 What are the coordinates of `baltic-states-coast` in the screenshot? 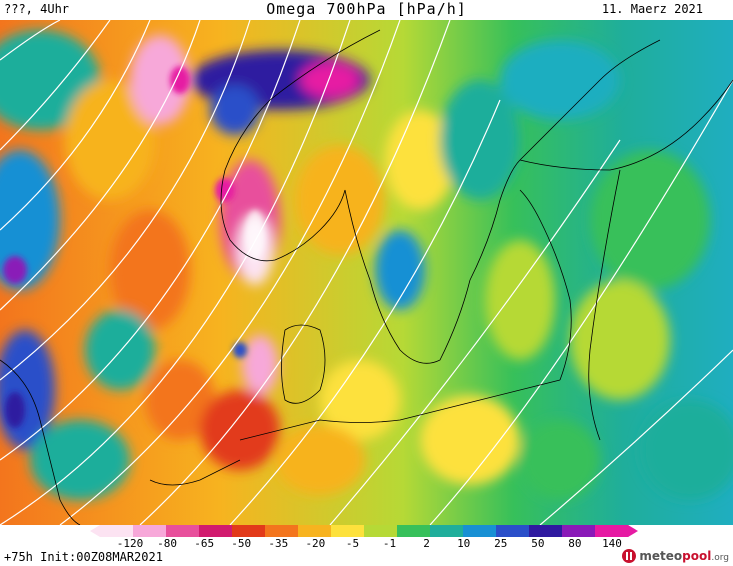 It's located at (545, 285).